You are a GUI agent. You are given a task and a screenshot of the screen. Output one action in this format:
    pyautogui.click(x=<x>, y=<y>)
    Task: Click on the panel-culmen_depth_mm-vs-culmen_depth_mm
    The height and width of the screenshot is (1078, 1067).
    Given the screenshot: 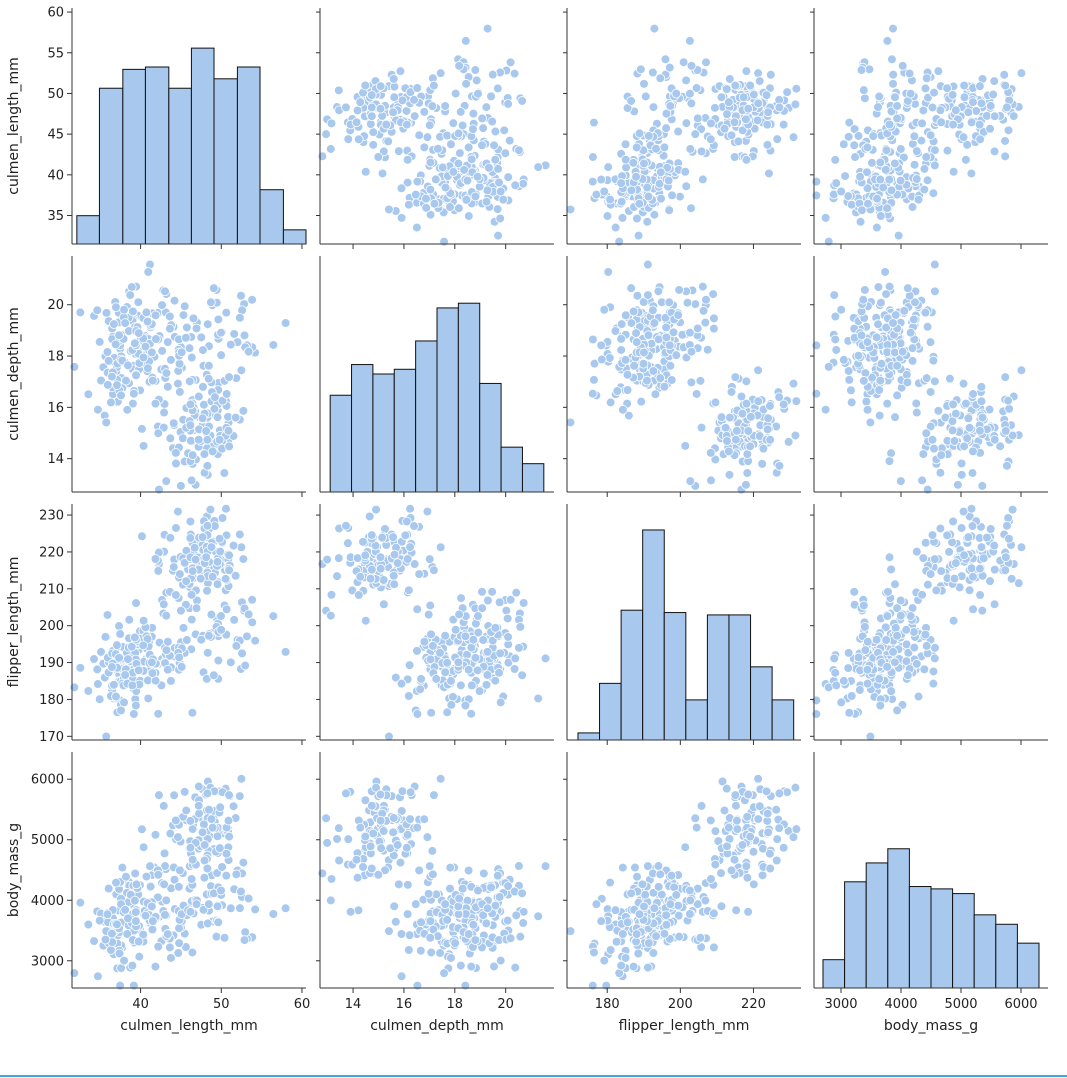 What is the action you would take?
    pyautogui.click(x=436, y=376)
    